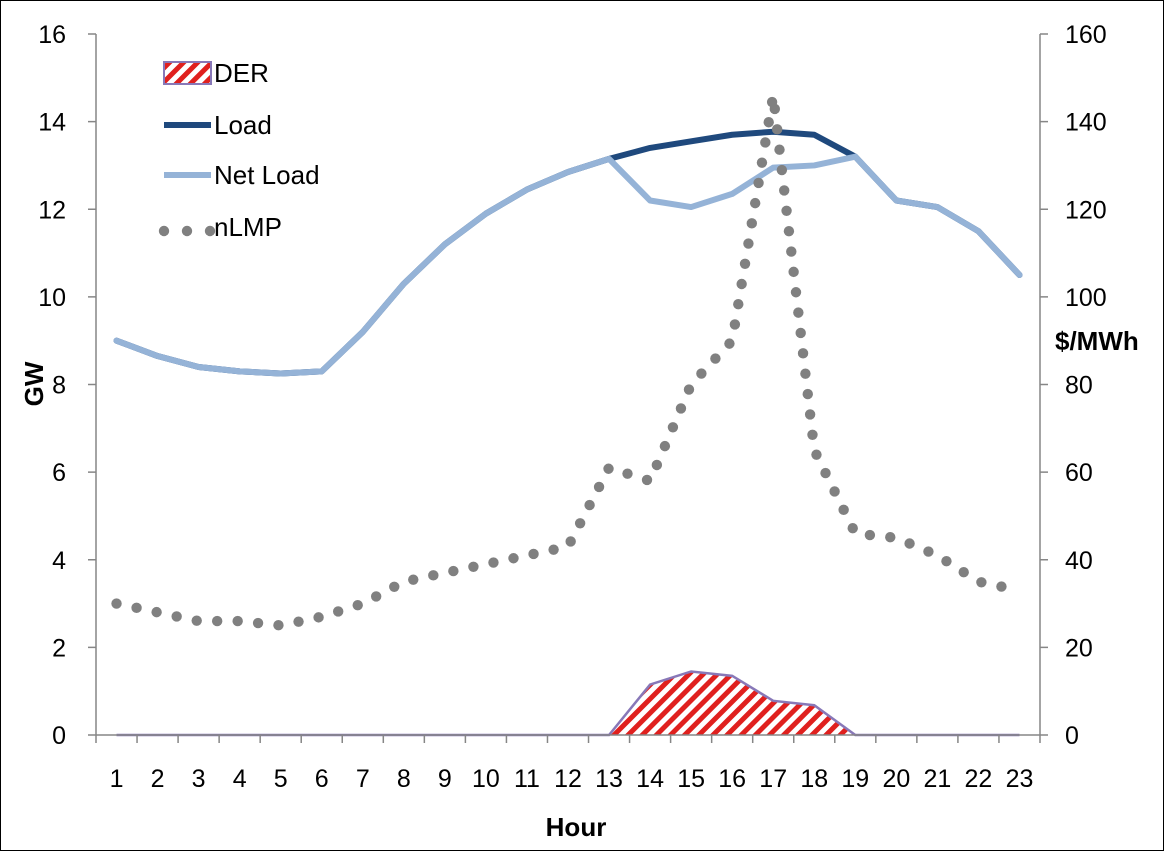 This screenshot has height=853, width=1166. Describe the element at coordinates (1079, 473) in the screenshot. I see `right-tick-label: 60` at that location.